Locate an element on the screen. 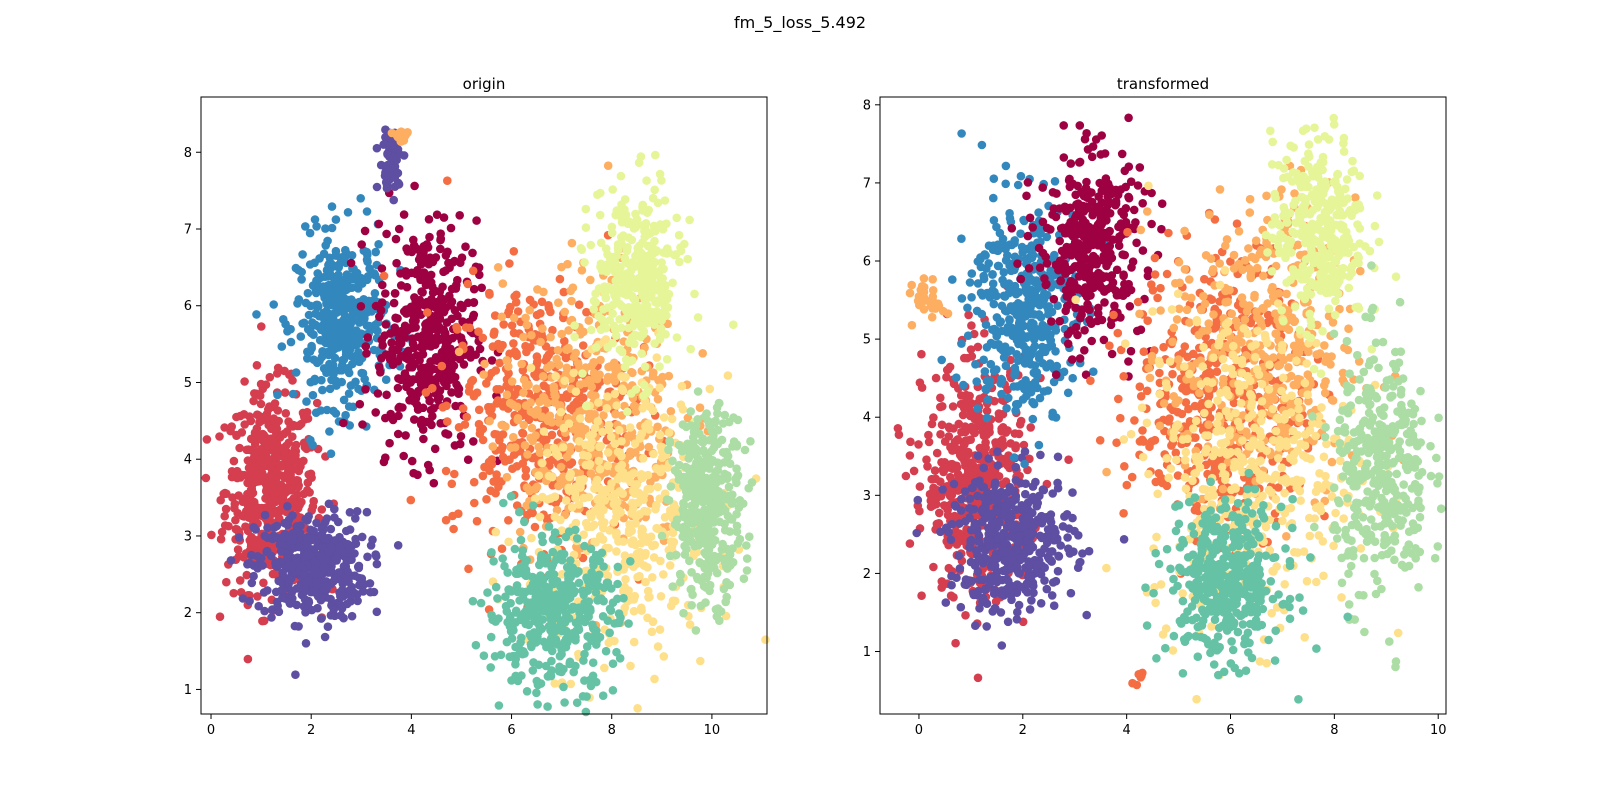 Image resolution: width=1600 pixels, height=800 pixels. y-tick-label: 3 is located at coordinates (188, 536).